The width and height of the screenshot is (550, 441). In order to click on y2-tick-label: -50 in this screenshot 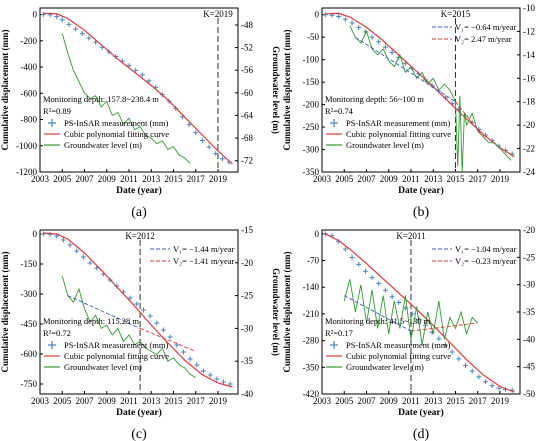, I will do `click(529, 394)`.